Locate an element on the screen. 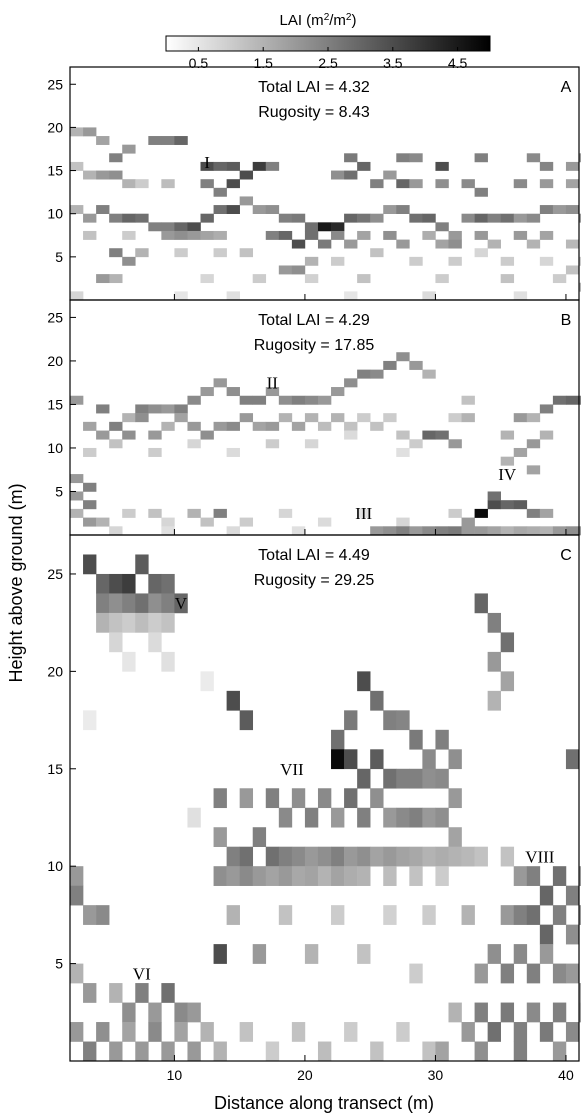 This screenshot has width=581, height=1117. colorbar-tick-label: 3.5 is located at coordinates (393, 63).